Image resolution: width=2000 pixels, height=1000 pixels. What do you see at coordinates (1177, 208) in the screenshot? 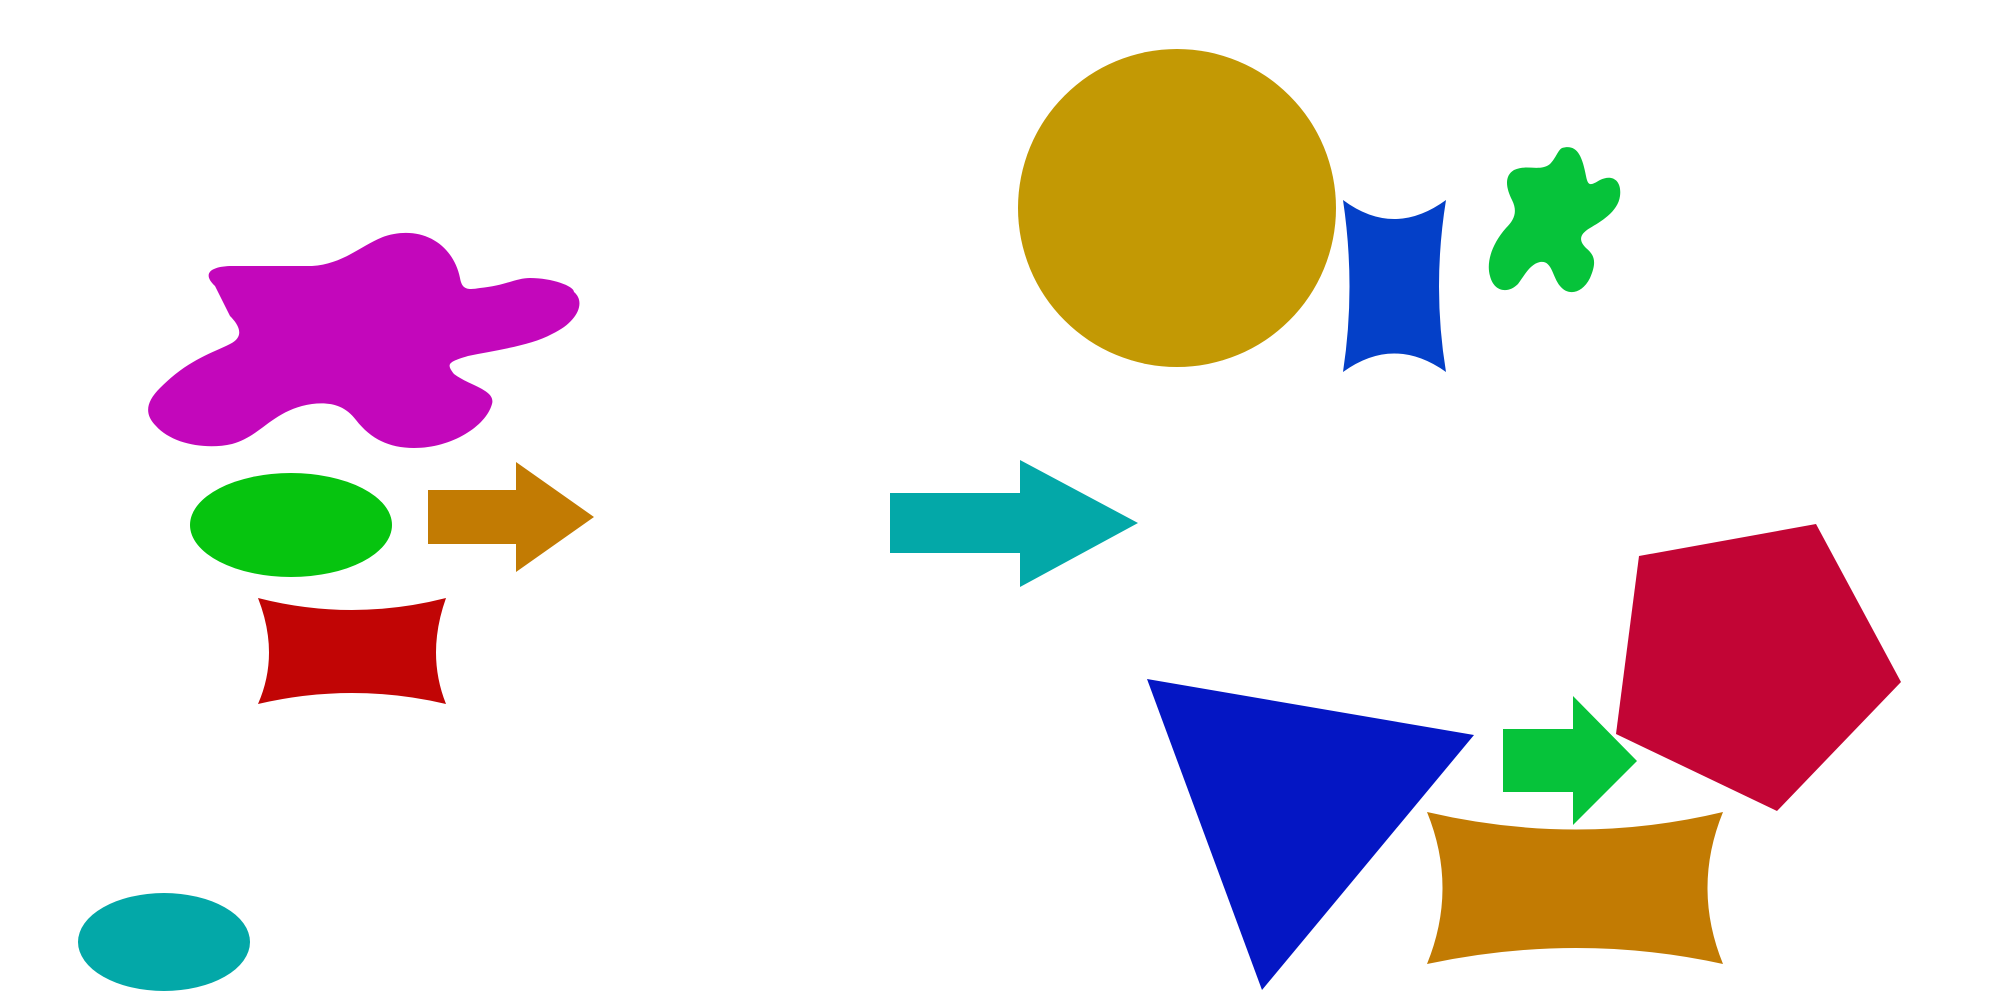
I see `gold-circle-shape` at bounding box center [1177, 208].